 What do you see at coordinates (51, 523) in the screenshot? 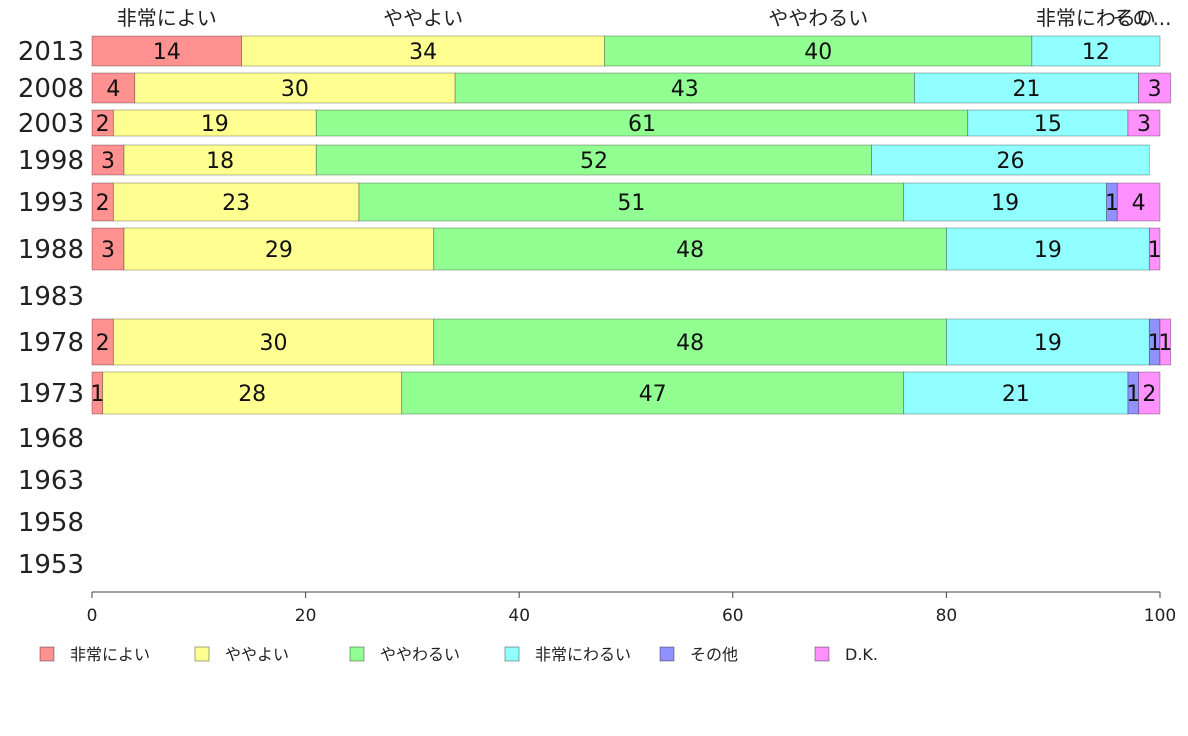
I see `year-label-1958: 1958` at bounding box center [51, 523].